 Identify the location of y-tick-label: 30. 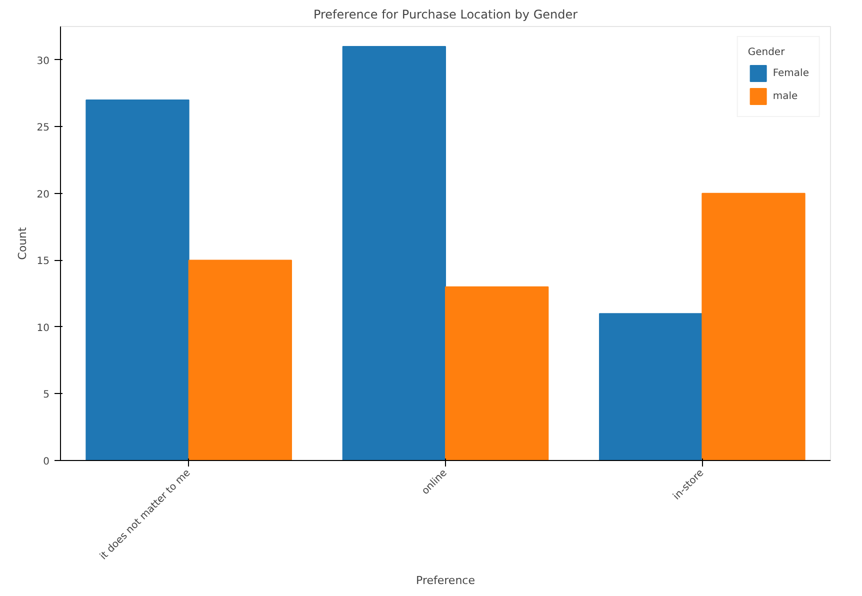
(43, 61).